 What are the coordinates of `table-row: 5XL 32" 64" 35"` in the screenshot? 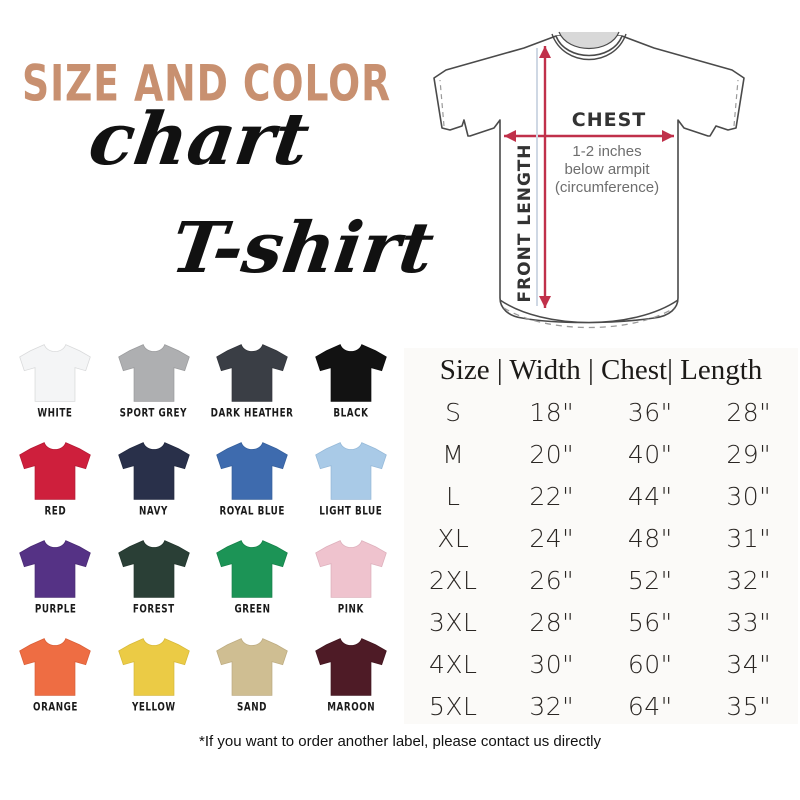 It's located at (601, 706).